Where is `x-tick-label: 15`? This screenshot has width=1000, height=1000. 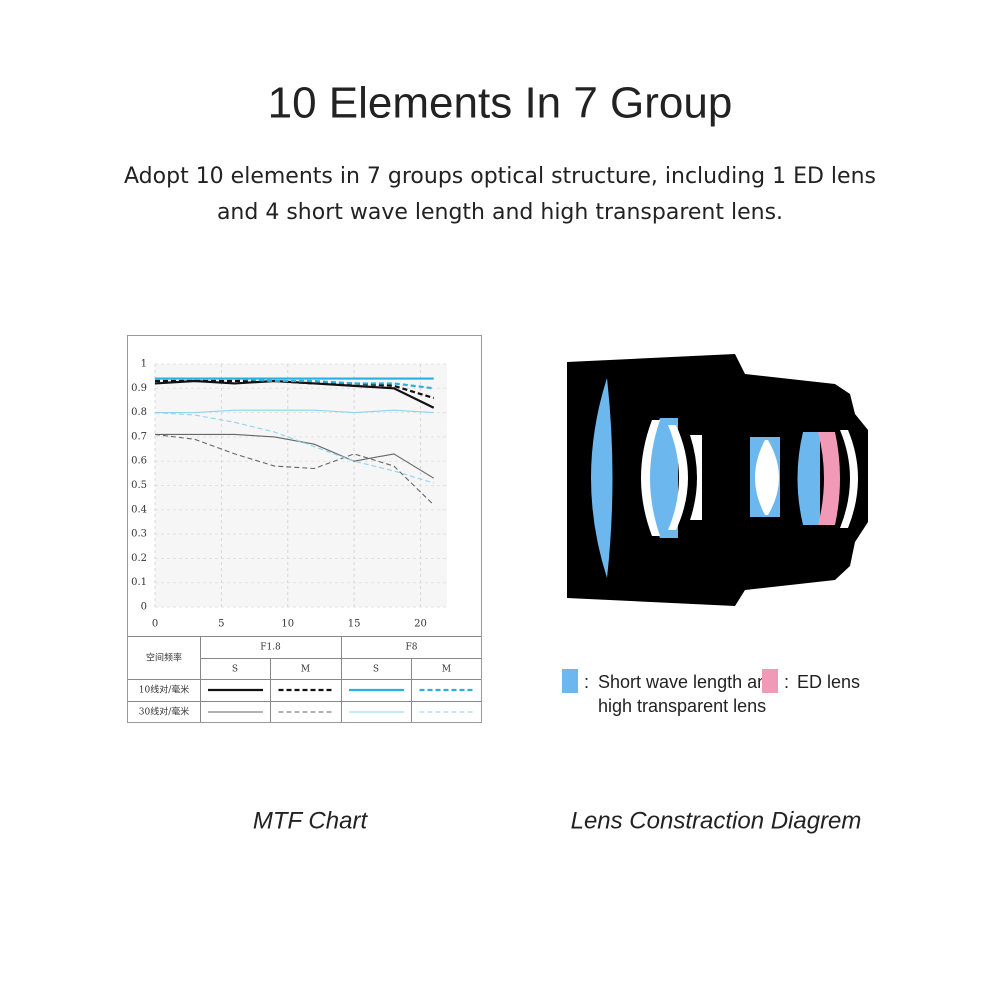
x-tick-label: 15 is located at coordinates (354, 624).